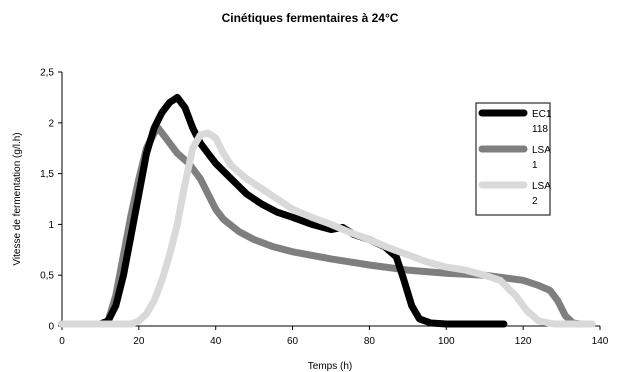  What do you see at coordinates (62, 341) in the screenshot?
I see `x-tick-label: 0` at bounding box center [62, 341].